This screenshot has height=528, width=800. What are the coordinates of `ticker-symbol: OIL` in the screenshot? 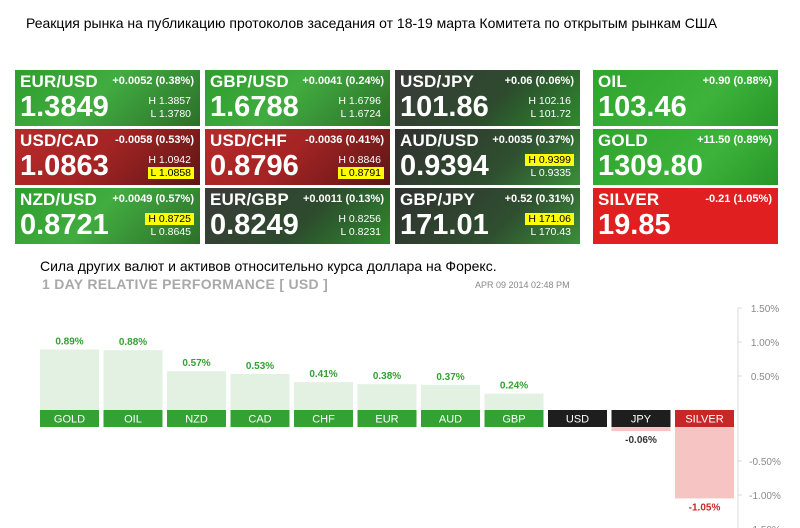 It's located at (612, 81).